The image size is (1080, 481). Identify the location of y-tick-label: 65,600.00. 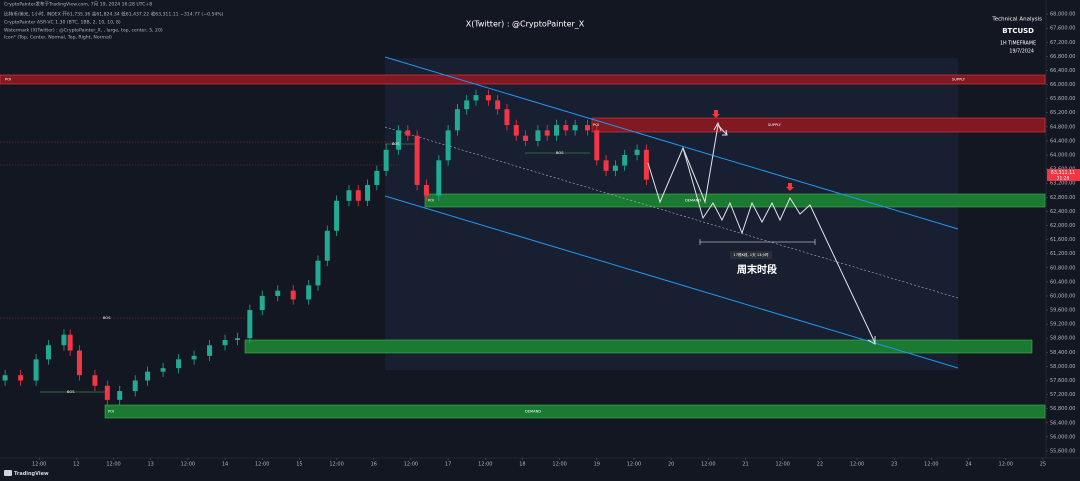
(1062, 99).